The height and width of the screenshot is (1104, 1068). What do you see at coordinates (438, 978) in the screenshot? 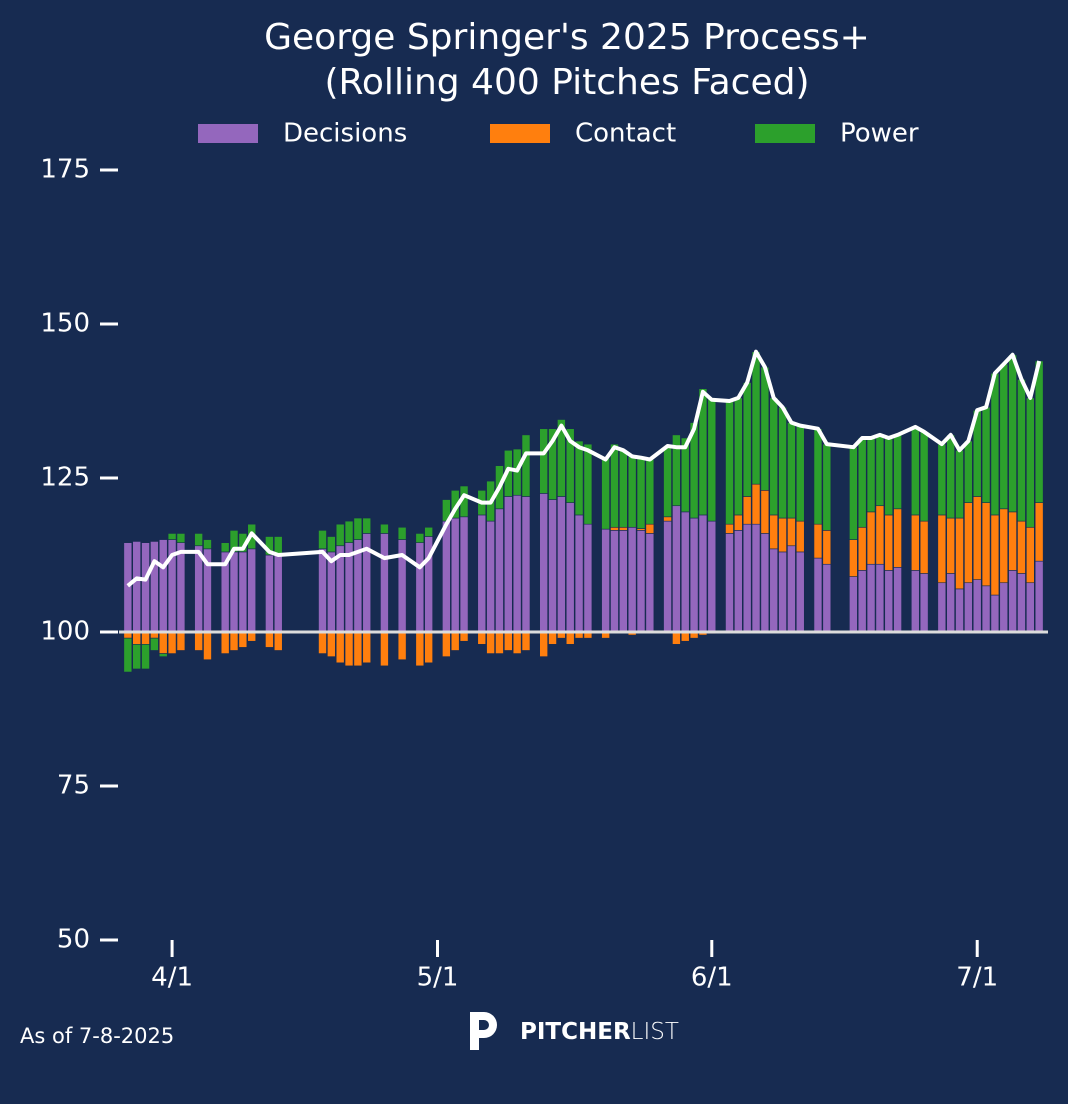
I see `x-tick-label: 5/1` at bounding box center [438, 978].